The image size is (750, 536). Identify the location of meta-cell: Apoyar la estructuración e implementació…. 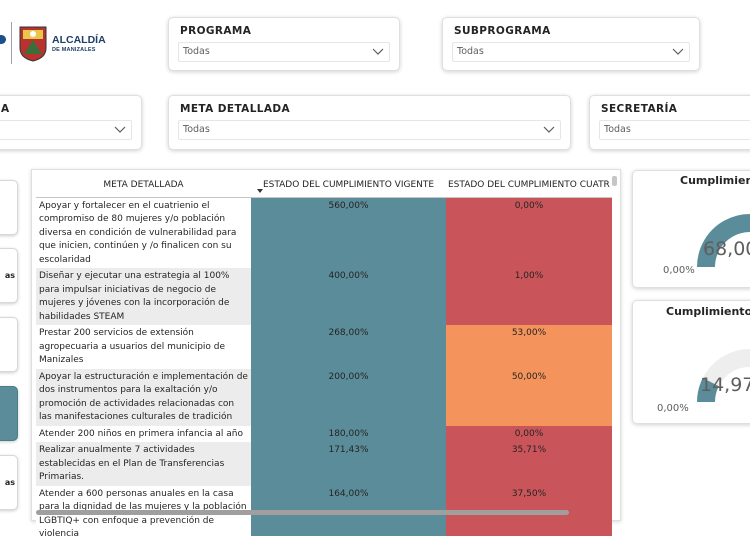
(143, 397).